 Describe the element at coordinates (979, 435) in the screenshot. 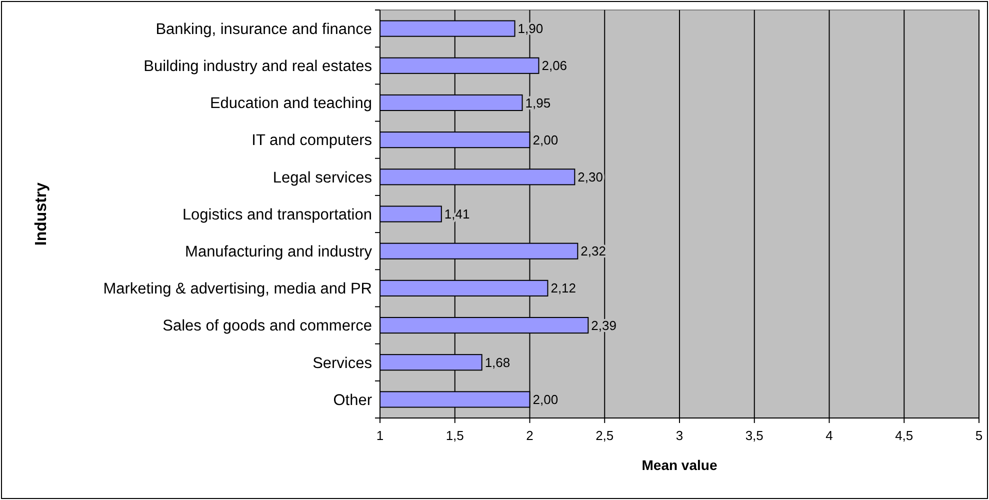

I see `x-tick-label: 5` at that location.